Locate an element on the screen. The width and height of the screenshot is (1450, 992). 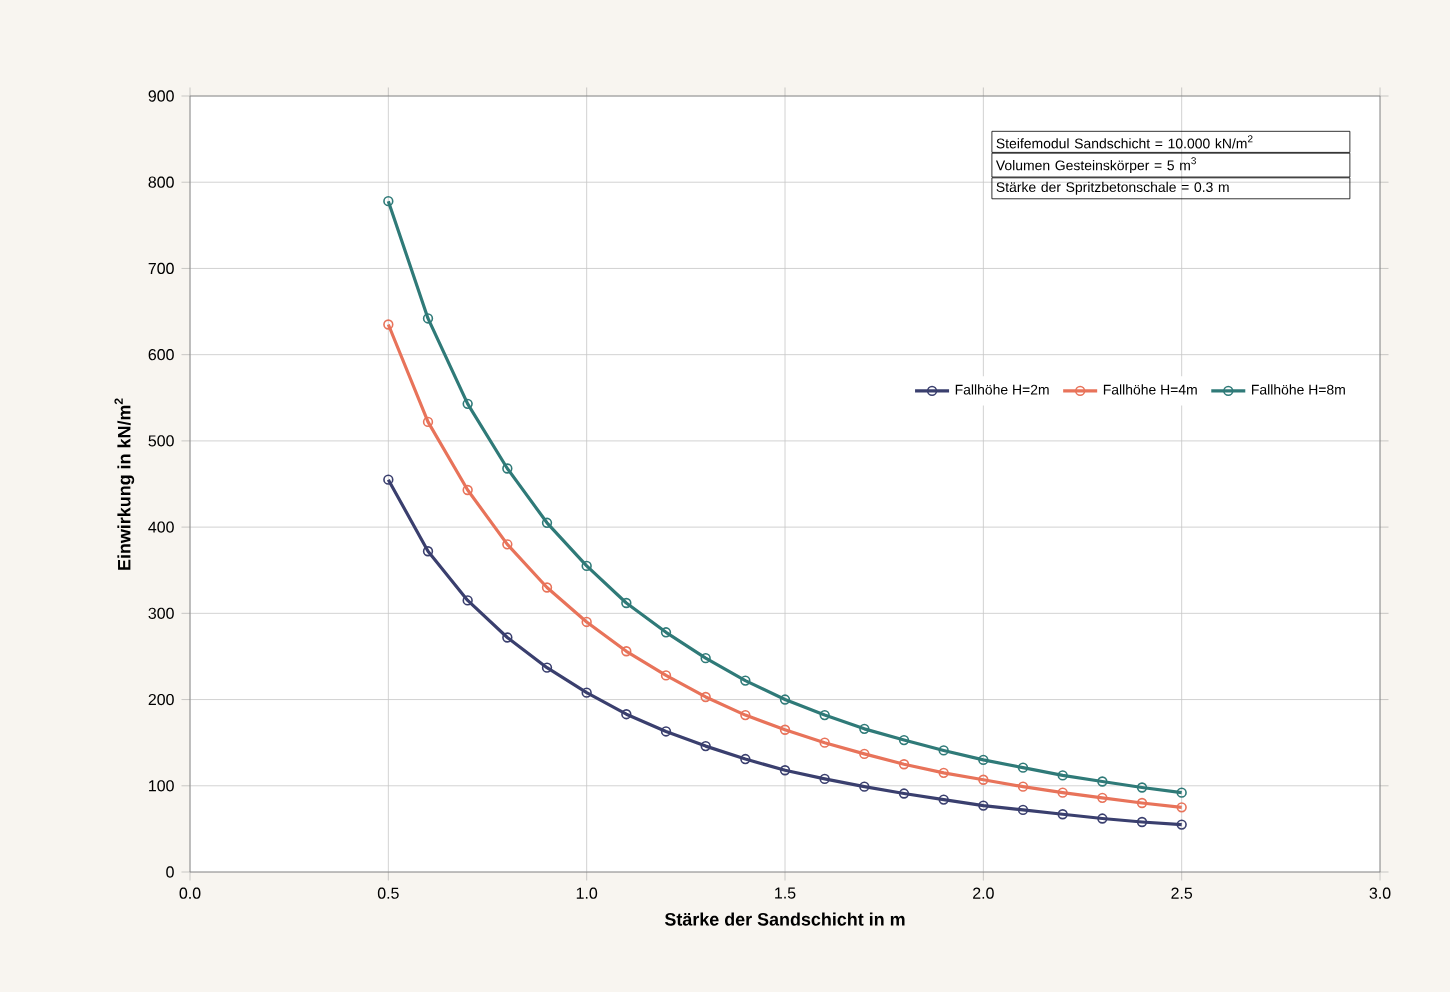
y-axis-title: Einwirkung in kN/m$^{2}$ is located at coordinates (124, 484).